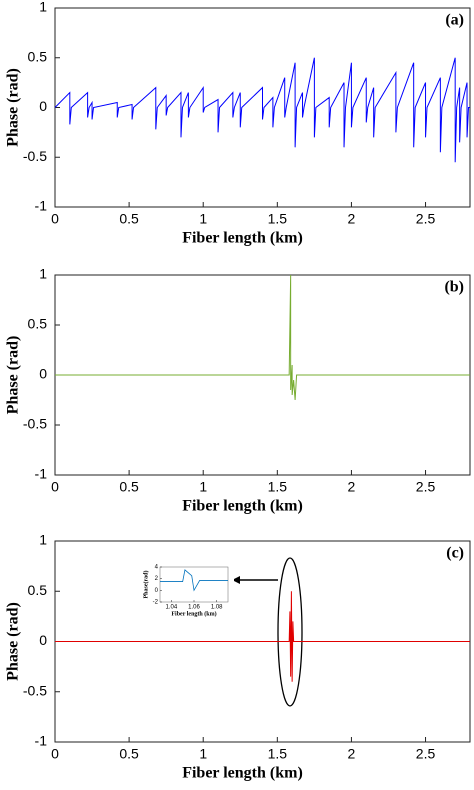 The width and height of the screenshot is (474, 790). What do you see at coordinates (454, 287) in the screenshot?
I see `panel-label: (b)` at bounding box center [454, 287].